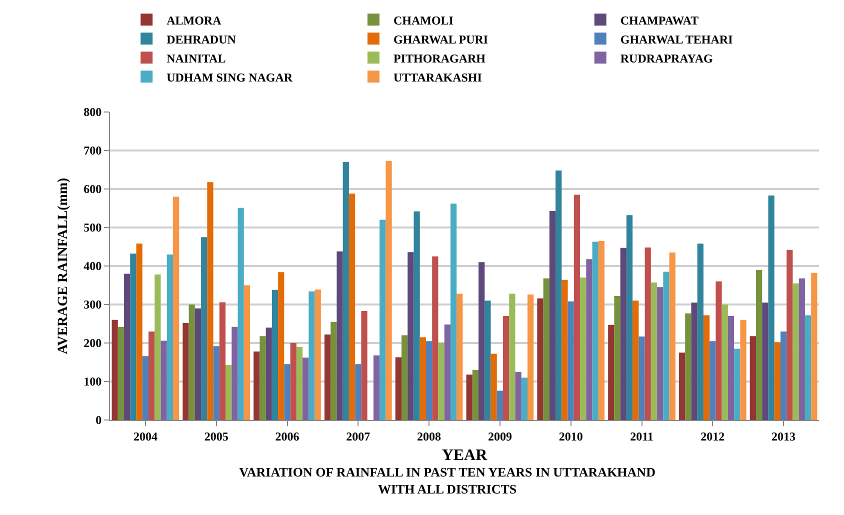 Image resolution: width=844 pixels, height=515 pixels. Describe the element at coordinates (429, 436) in the screenshot. I see `x-tick-label: 2008` at that location.